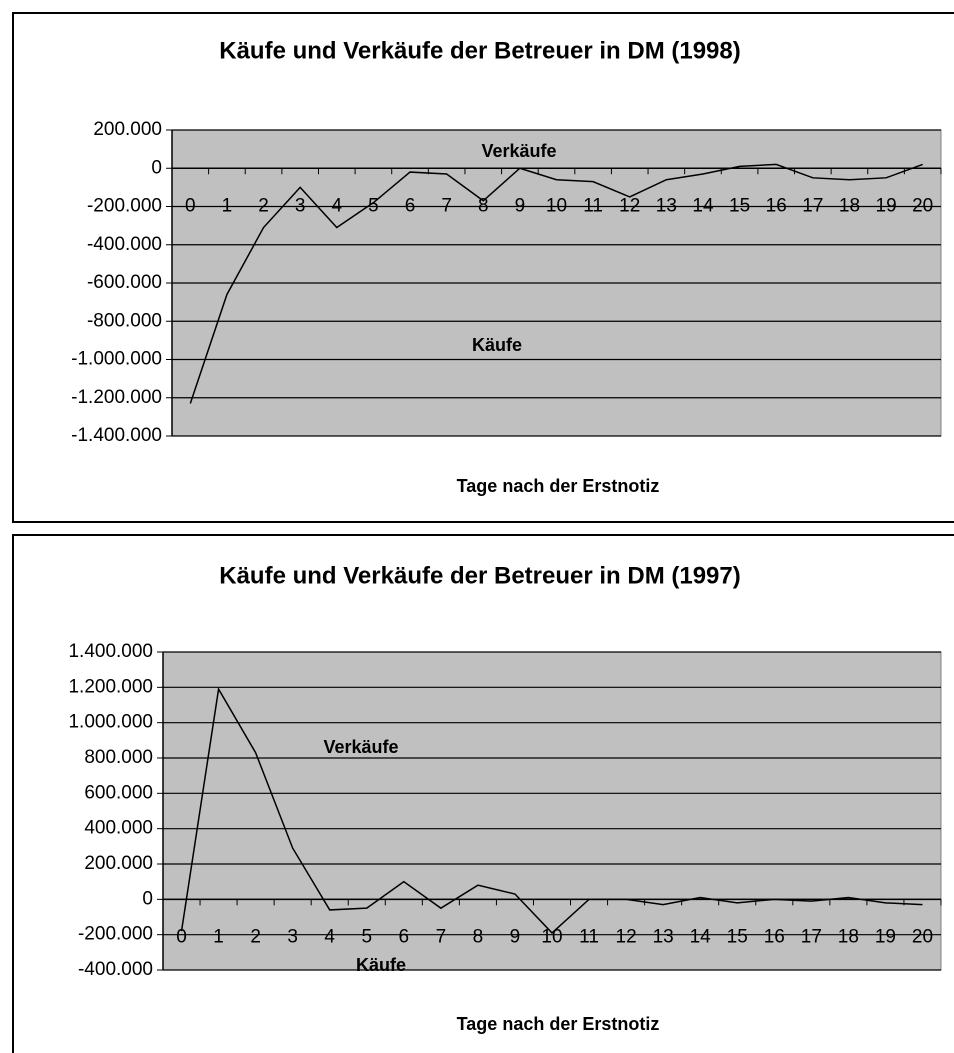 Image resolution: width=954 pixels, height=1053 pixels. I want to click on y-tick-label: -800.000, so click(124, 320).